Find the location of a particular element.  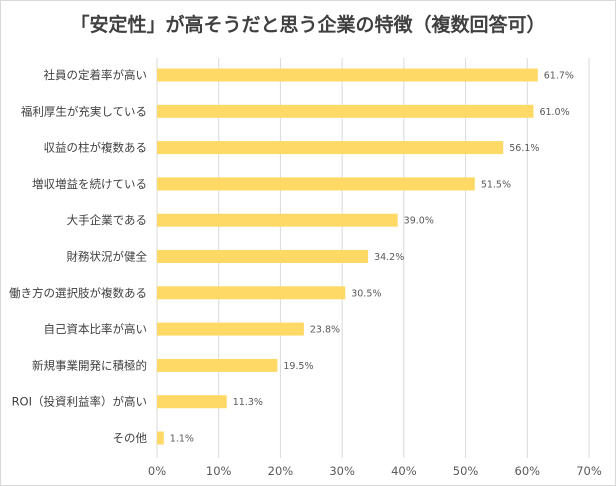

data-label: 56.1% is located at coordinates (524, 148).